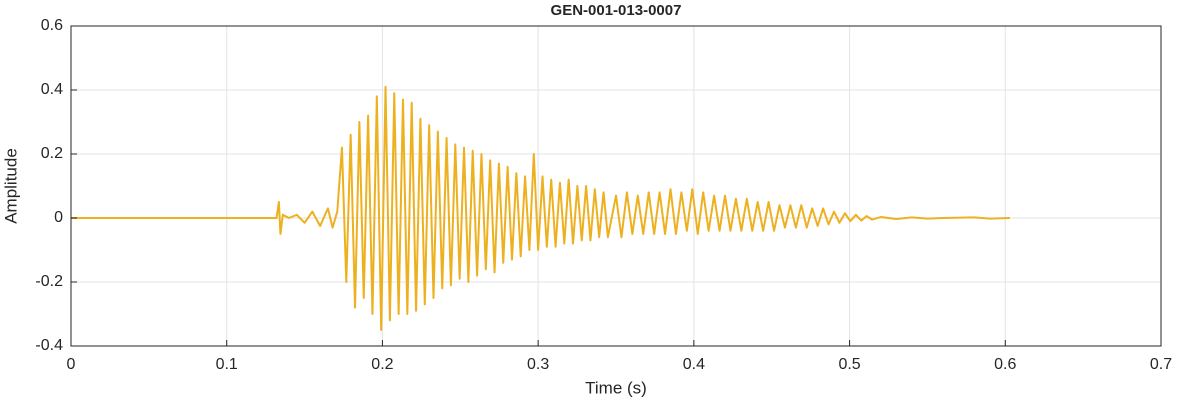 The width and height of the screenshot is (1177, 404). What do you see at coordinates (52, 25) in the screenshot?
I see `y-tick-label: 0.6` at bounding box center [52, 25].